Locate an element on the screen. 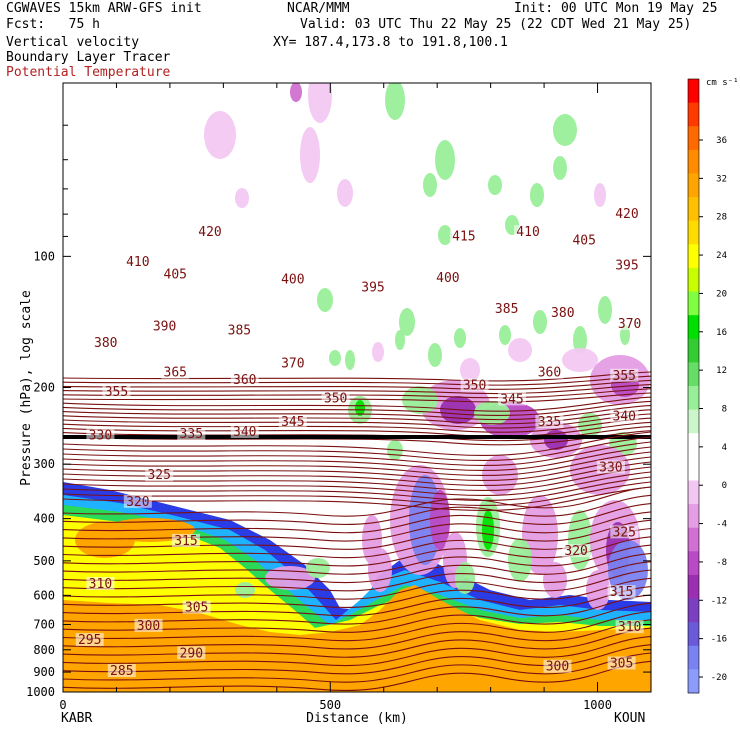 Image resolution: width=740 pixels, height=740 pixels. theta-label: 300 is located at coordinates (148, 626).